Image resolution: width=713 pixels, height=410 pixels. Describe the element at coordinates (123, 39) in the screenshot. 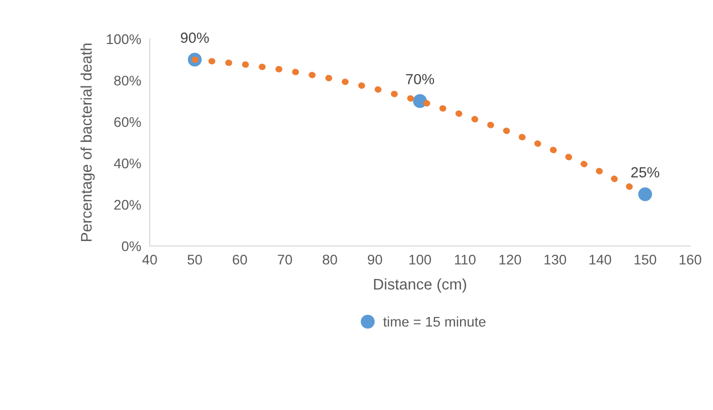

I see `y-tick-label: 100%` at that location.